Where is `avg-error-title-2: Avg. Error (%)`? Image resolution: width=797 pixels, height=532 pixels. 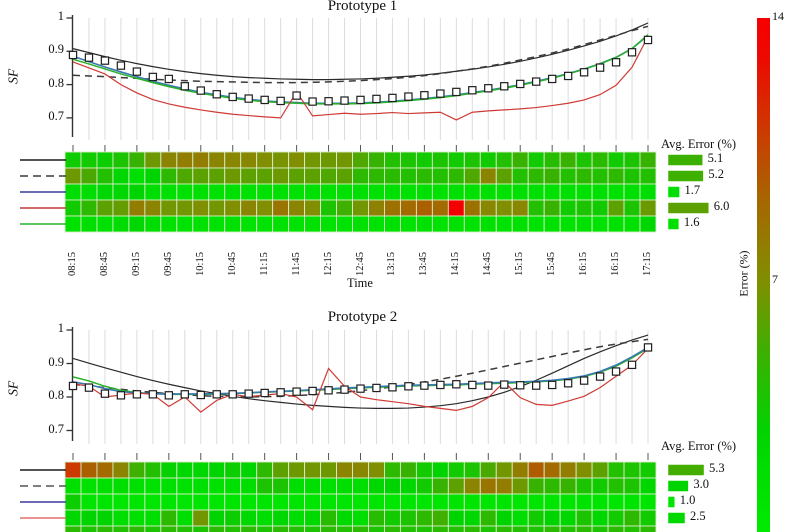
avg-error-title-2: Avg. Error (%) is located at coordinates (699, 446).